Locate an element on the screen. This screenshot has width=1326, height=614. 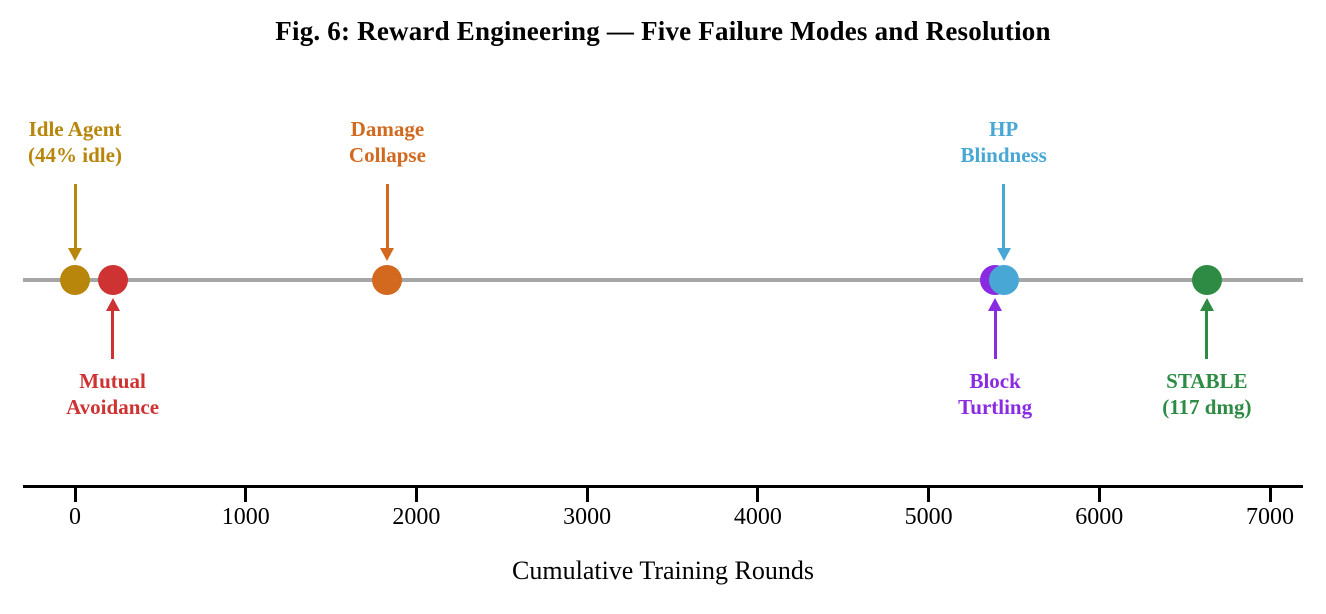
event-label-line1: STABLE is located at coordinates (1207, 381).